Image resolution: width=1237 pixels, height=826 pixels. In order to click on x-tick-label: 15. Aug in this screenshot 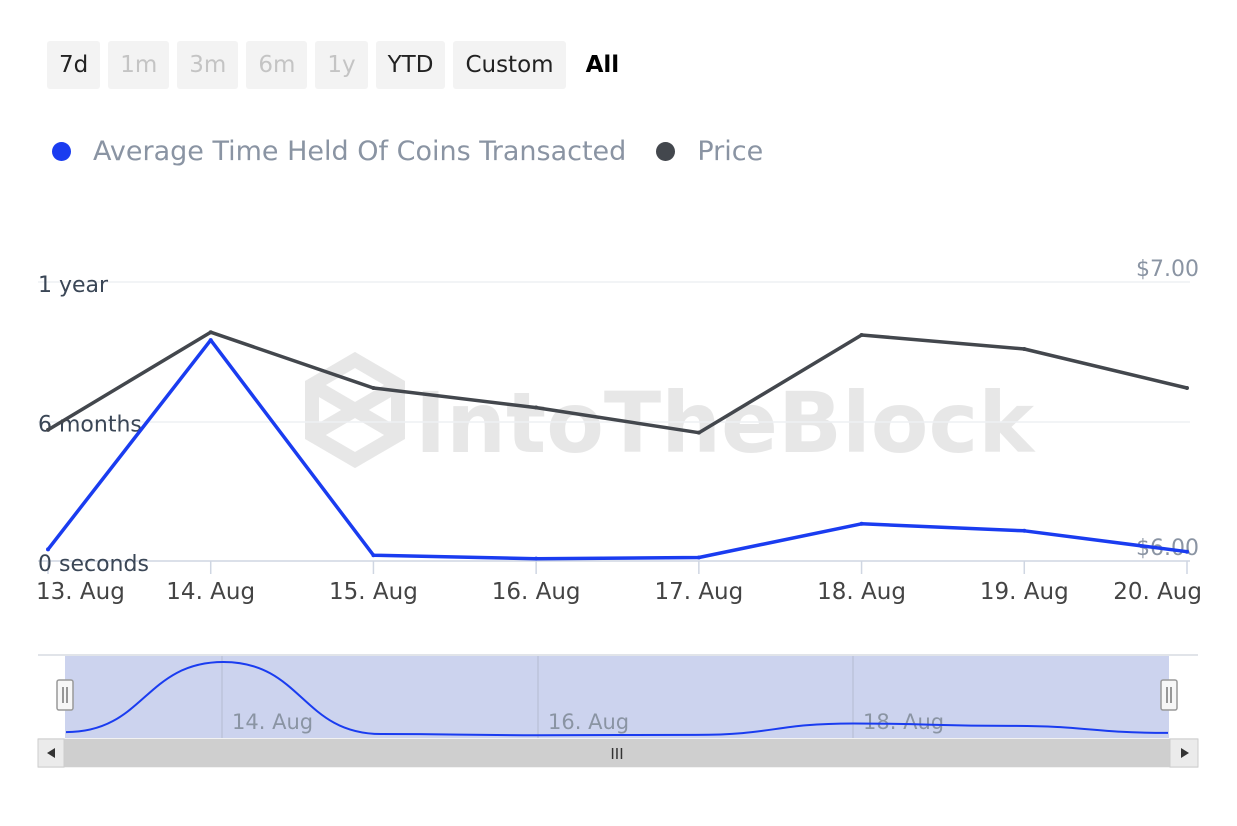, I will do `click(373, 592)`.